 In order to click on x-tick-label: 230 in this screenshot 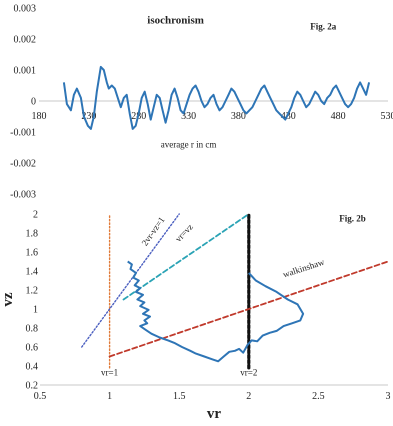, I will do `click(88, 116)`.